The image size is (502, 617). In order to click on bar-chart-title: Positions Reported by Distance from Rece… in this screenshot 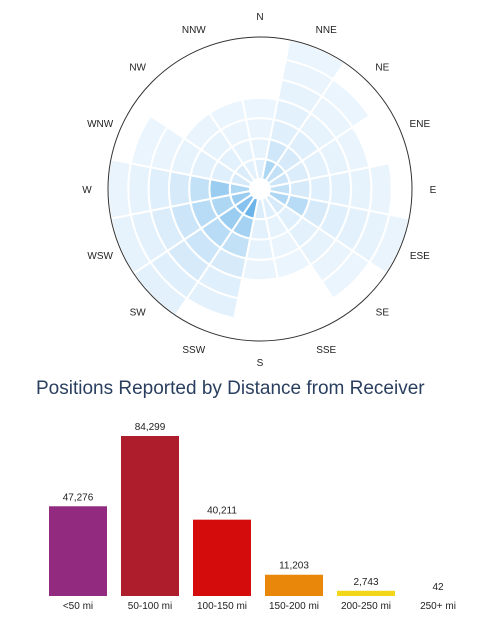, I will do `click(230, 388)`.